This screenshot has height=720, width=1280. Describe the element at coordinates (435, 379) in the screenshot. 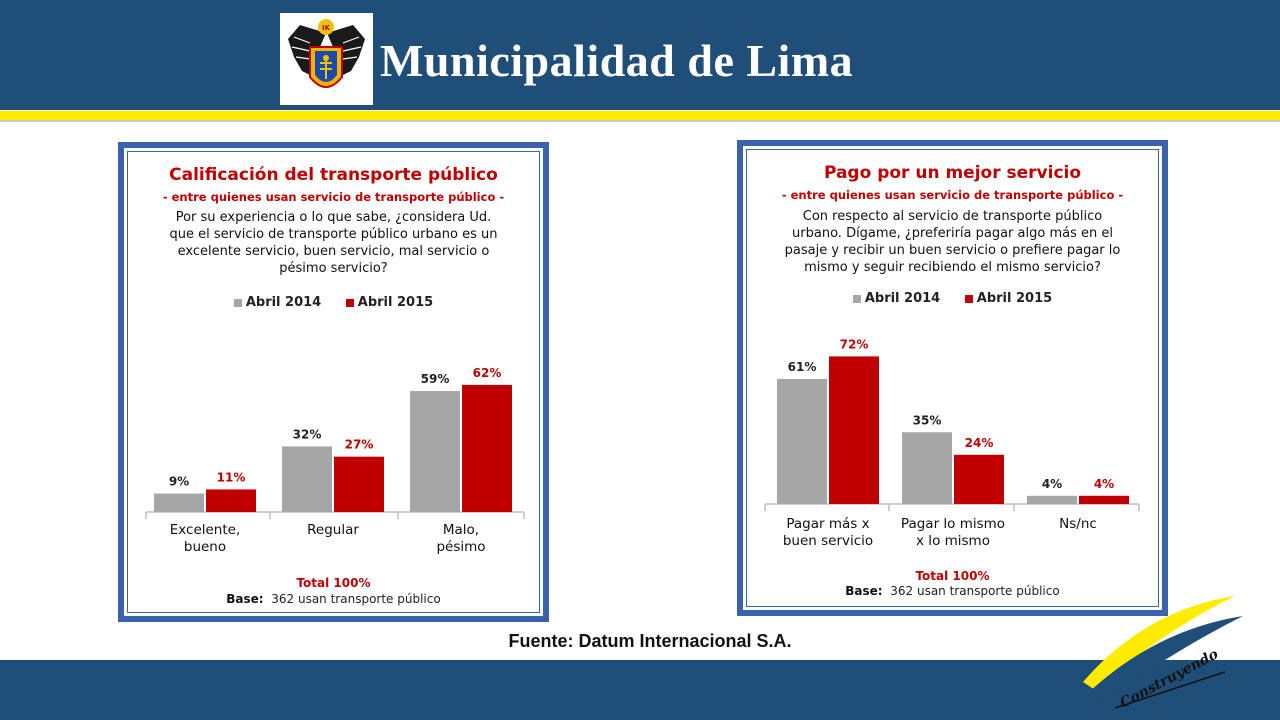

I see `data-label: 59%` at that location.